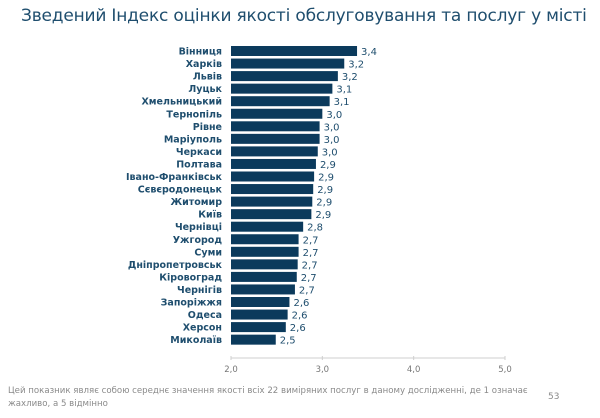 The width and height of the screenshot is (600, 418). I want to click on category-label: Житомир, so click(196, 202).